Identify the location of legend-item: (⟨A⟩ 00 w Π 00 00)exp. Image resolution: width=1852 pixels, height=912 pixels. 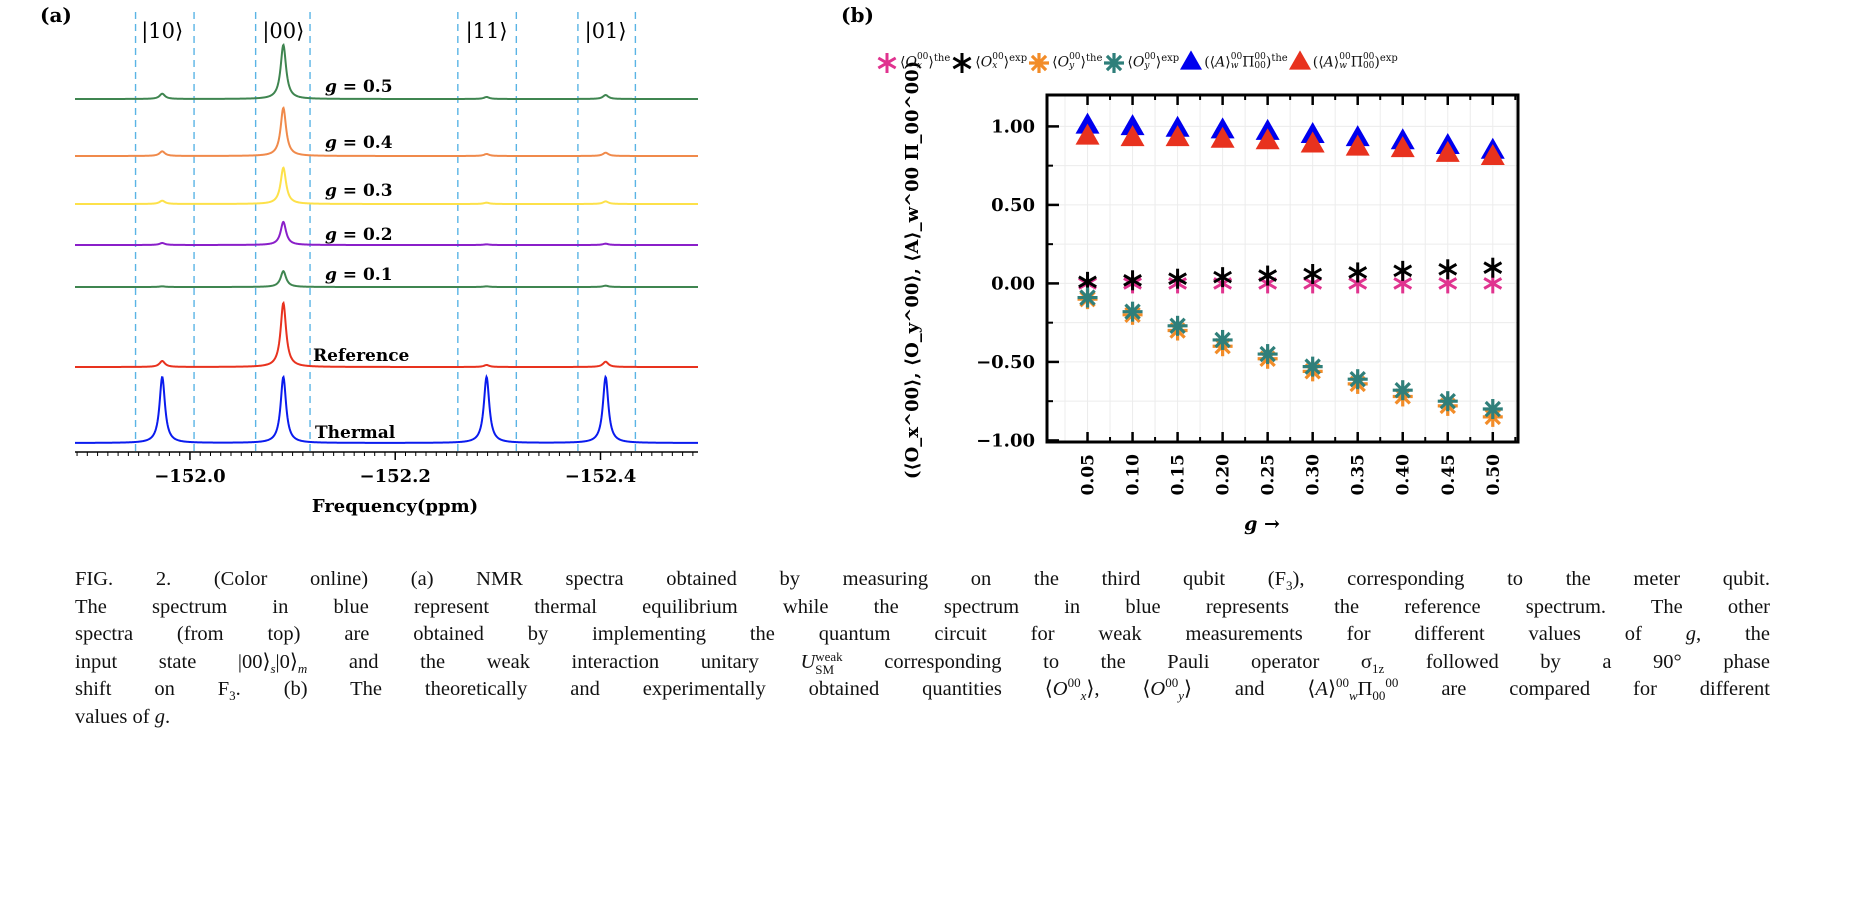
(1343, 62).